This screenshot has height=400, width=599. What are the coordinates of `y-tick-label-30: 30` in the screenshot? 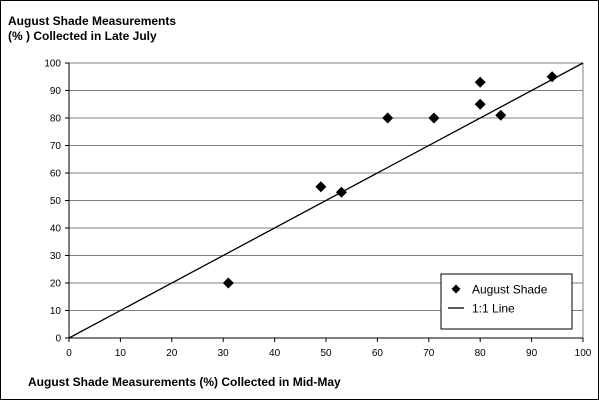 It's located at (56, 256).